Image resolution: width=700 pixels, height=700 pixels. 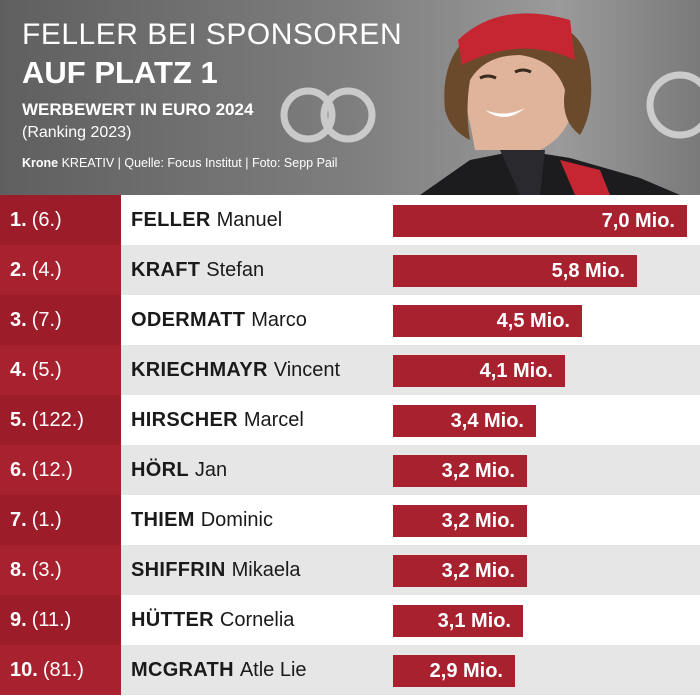 I want to click on rank-number: 2., so click(x=18, y=269).